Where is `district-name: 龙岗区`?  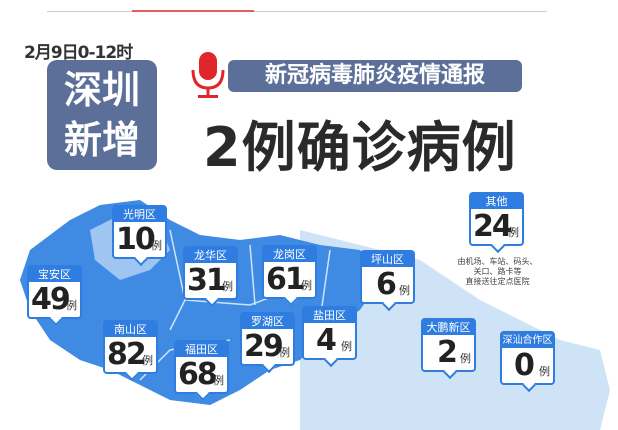 district-name: 龙岗区 is located at coordinates (289, 254).